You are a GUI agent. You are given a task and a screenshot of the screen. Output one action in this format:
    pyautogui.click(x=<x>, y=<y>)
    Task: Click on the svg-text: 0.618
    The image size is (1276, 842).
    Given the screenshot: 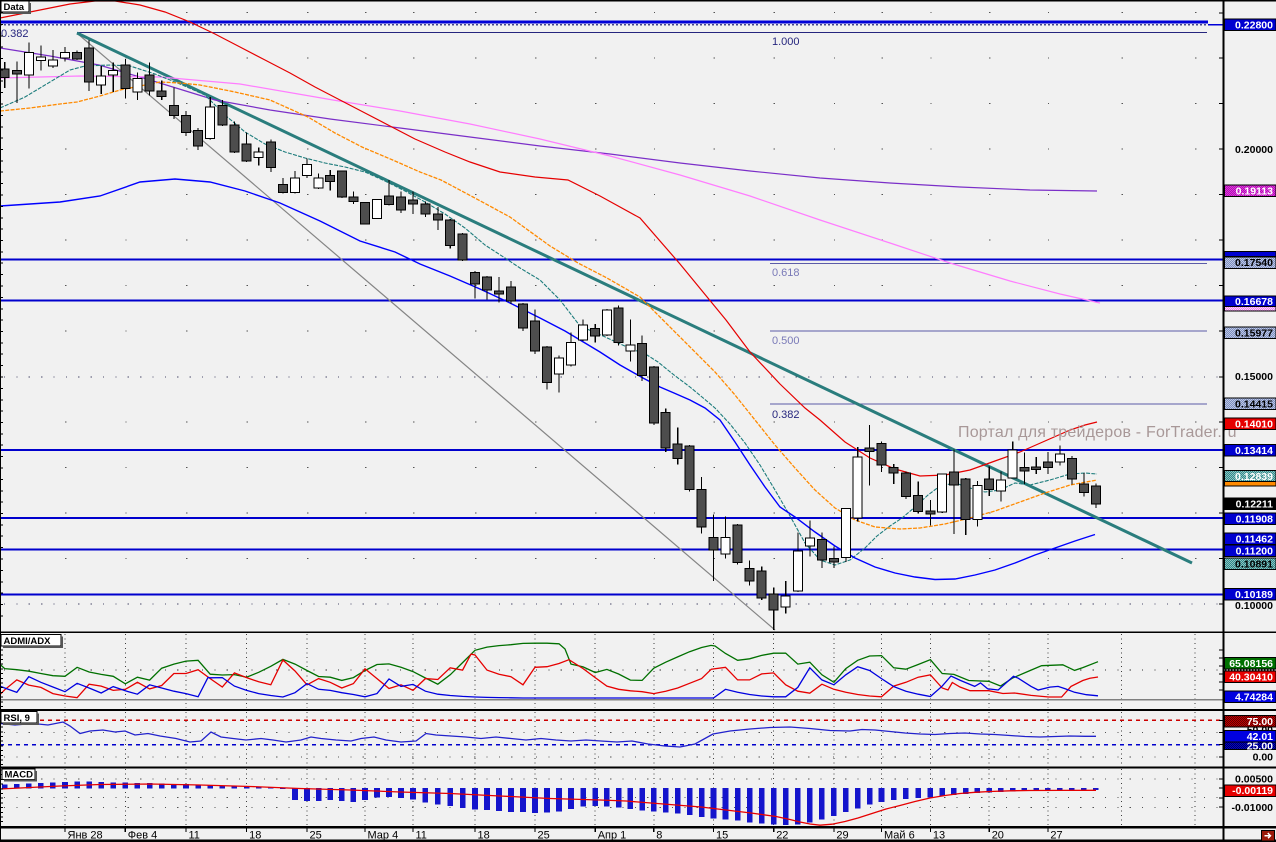 What is the action you would take?
    pyautogui.click(x=786, y=273)
    